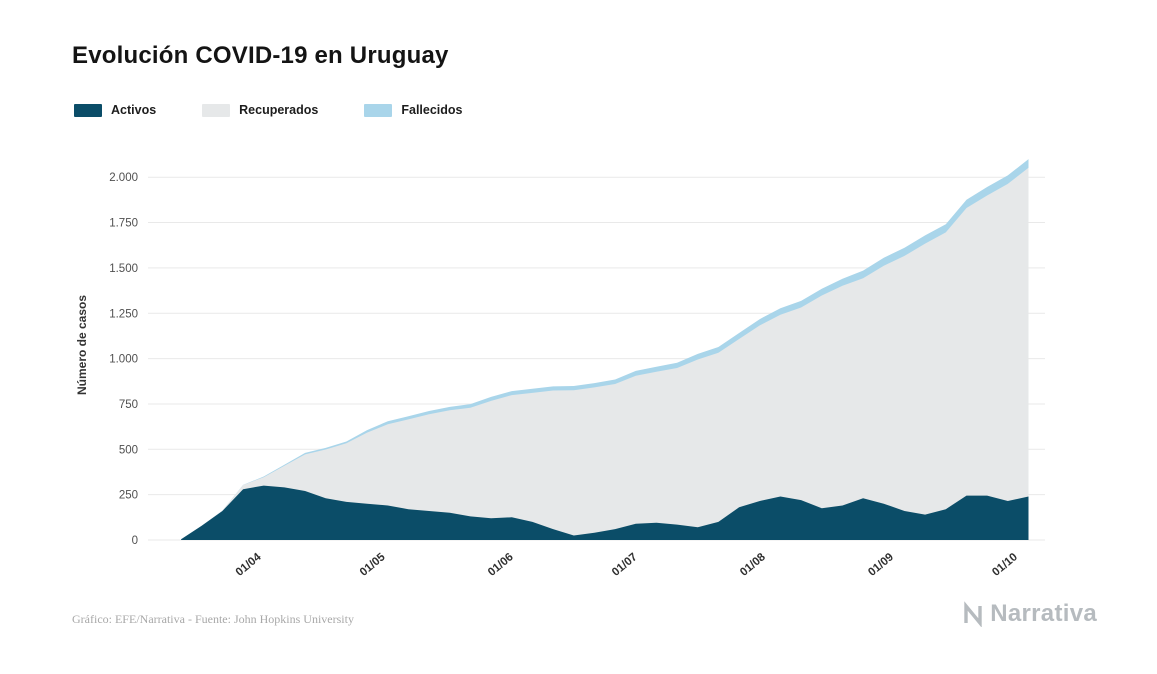 Image resolution: width=1157 pixels, height=674 pixels. I want to click on legend-label-fallecidos: Fallecidos, so click(432, 110).